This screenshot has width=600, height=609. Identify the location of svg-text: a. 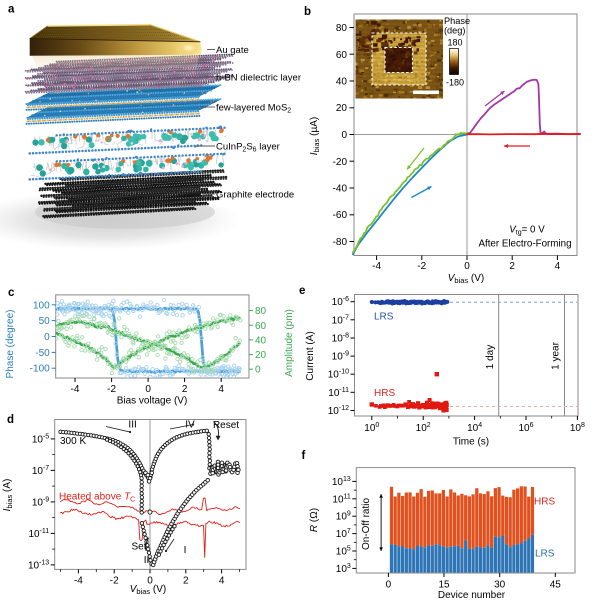
(11, 10).